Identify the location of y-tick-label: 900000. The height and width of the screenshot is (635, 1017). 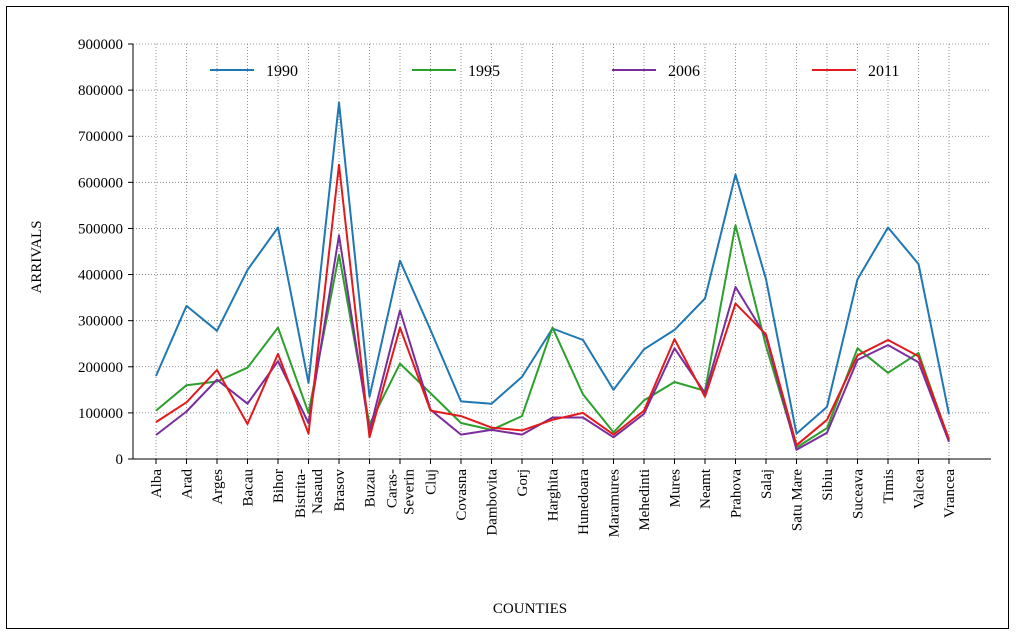
(100, 45).